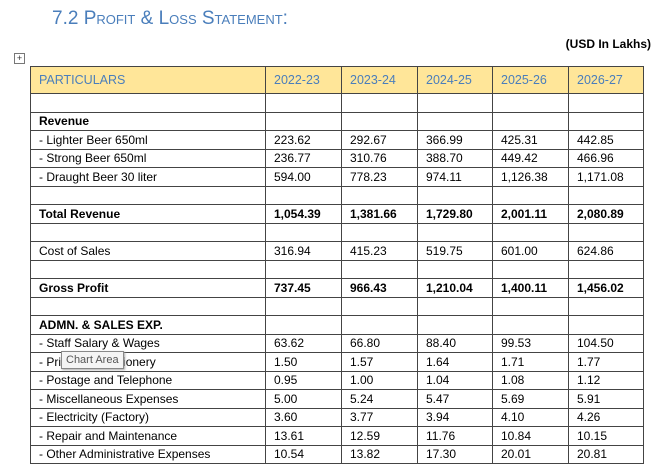 The height and width of the screenshot is (464, 661). What do you see at coordinates (455, 158) in the screenshot?
I see `value-cell: 388.70` at bounding box center [455, 158].